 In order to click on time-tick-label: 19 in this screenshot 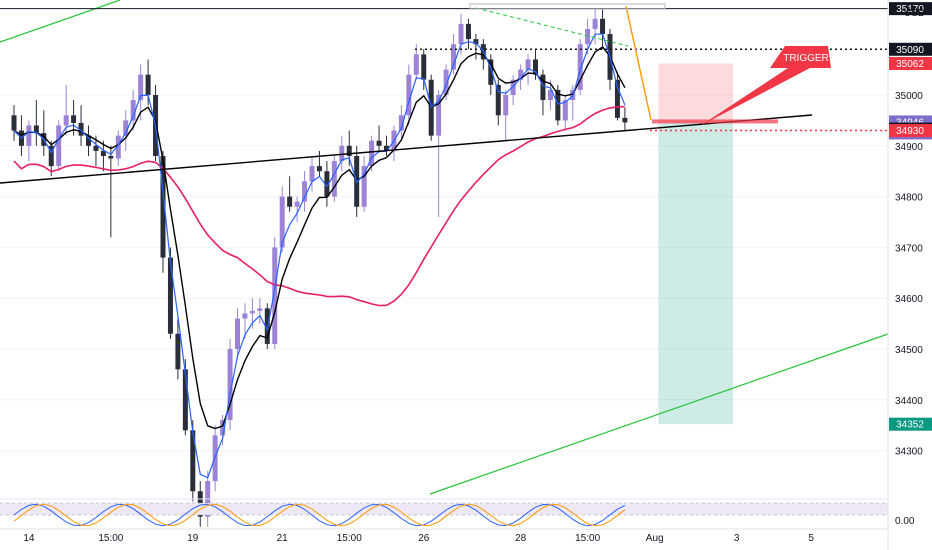, I will do `click(193, 538)`.